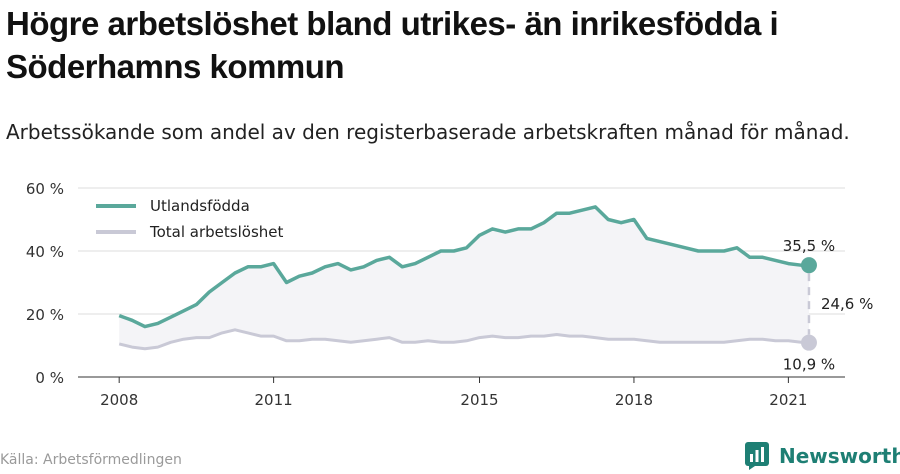 The width and height of the screenshot is (900, 474). What do you see at coordinates (200, 206) in the screenshot?
I see `legend-label-utlandsfodda: Utlandsfödda` at bounding box center [200, 206].